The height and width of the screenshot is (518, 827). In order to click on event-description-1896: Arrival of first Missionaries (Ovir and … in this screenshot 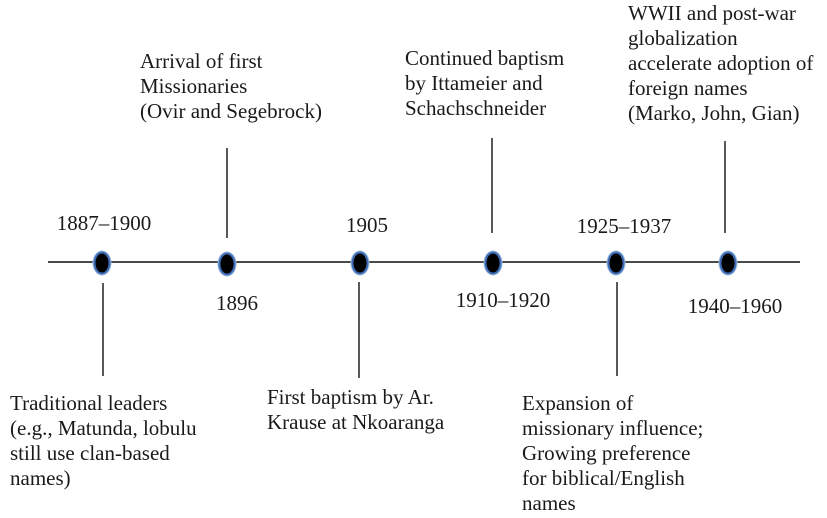, I will do `click(231, 86)`.